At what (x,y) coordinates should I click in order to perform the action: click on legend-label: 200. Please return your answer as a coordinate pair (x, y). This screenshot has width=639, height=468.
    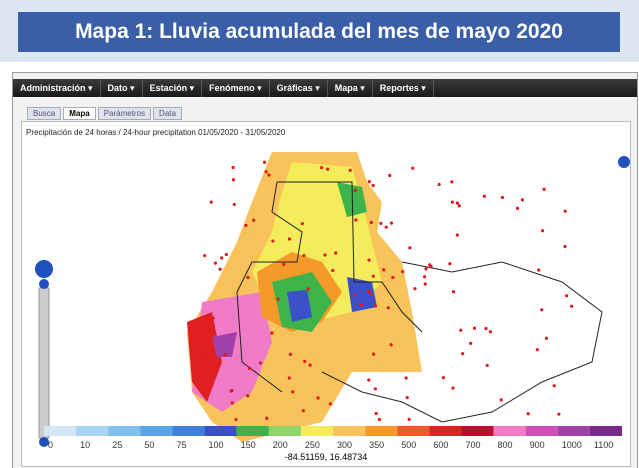
    Looking at the image, I should click on (280, 445).